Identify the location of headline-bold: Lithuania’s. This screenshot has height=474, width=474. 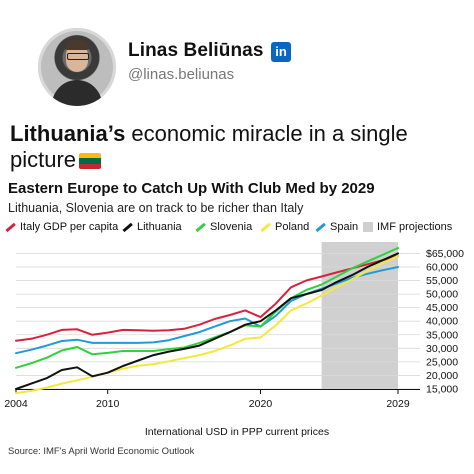
(68, 133).